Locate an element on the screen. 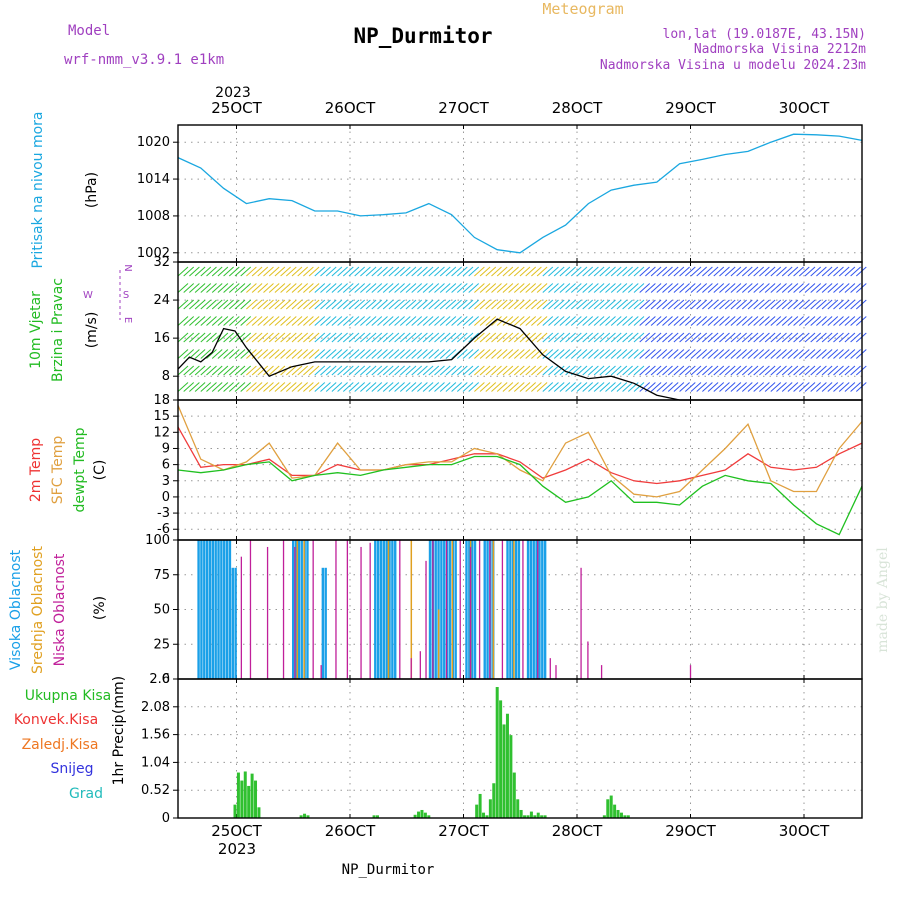 The image size is (900, 900). cloud-low-bar is located at coordinates (313, 609).